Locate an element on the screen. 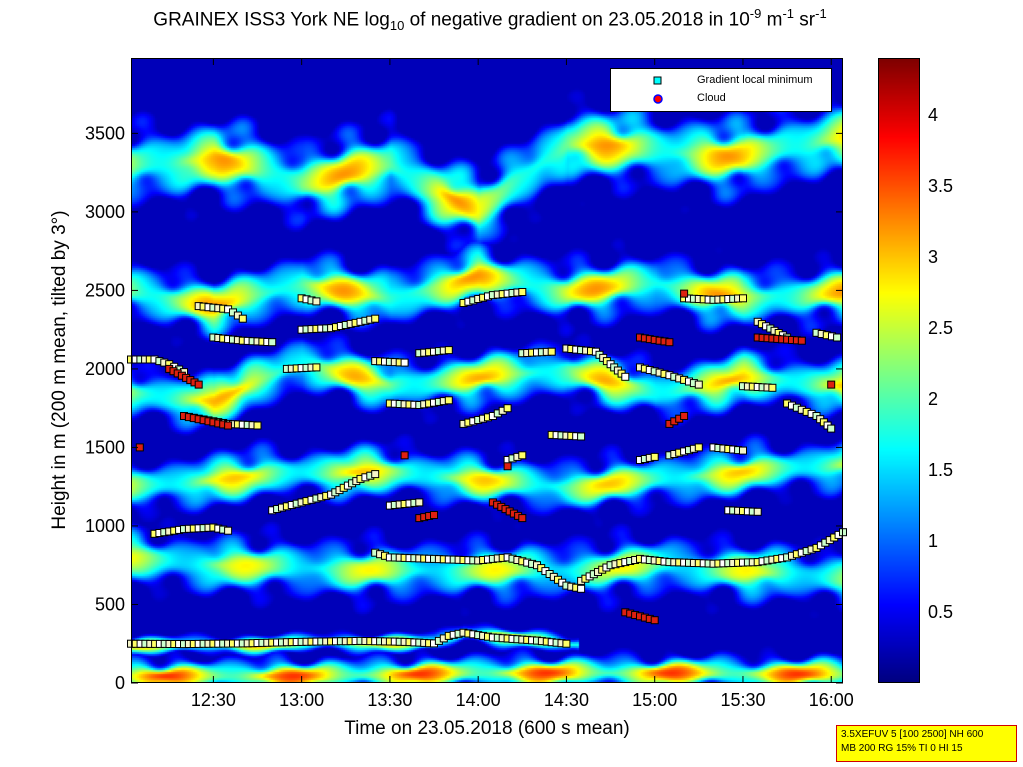 The image size is (1023, 767). x-tick-label: 15:00 is located at coordinates (654, 700).